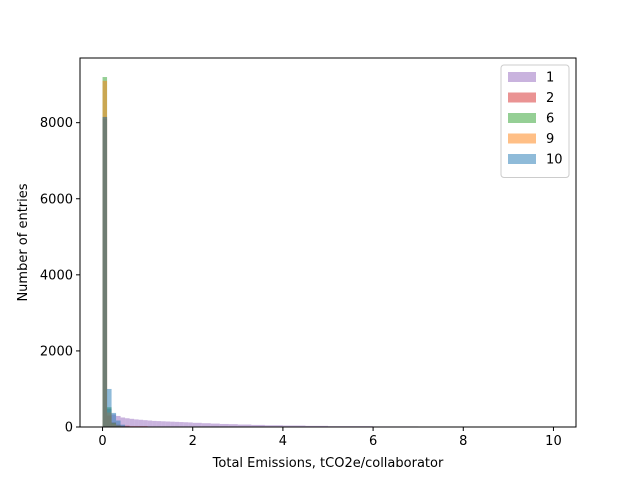 The width and height of the screenshot is (640, 480). Describe the element at coordinates (463, 441) in the screenshot. I see `x-tick-label: 8` at that location.